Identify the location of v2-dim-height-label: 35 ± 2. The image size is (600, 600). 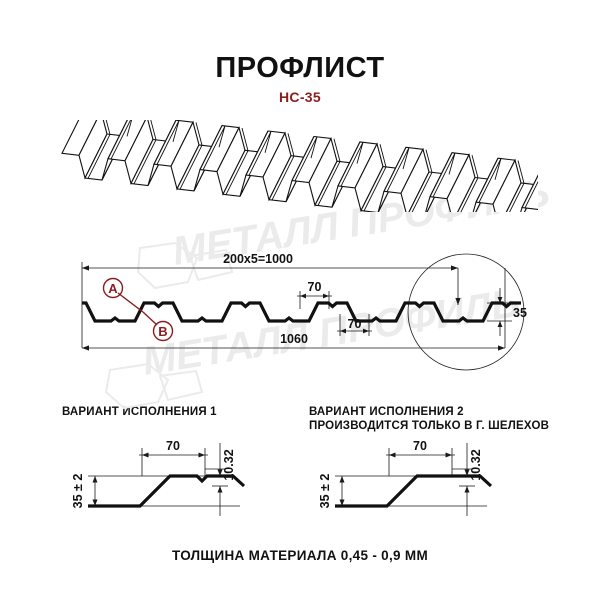
(325, 491).